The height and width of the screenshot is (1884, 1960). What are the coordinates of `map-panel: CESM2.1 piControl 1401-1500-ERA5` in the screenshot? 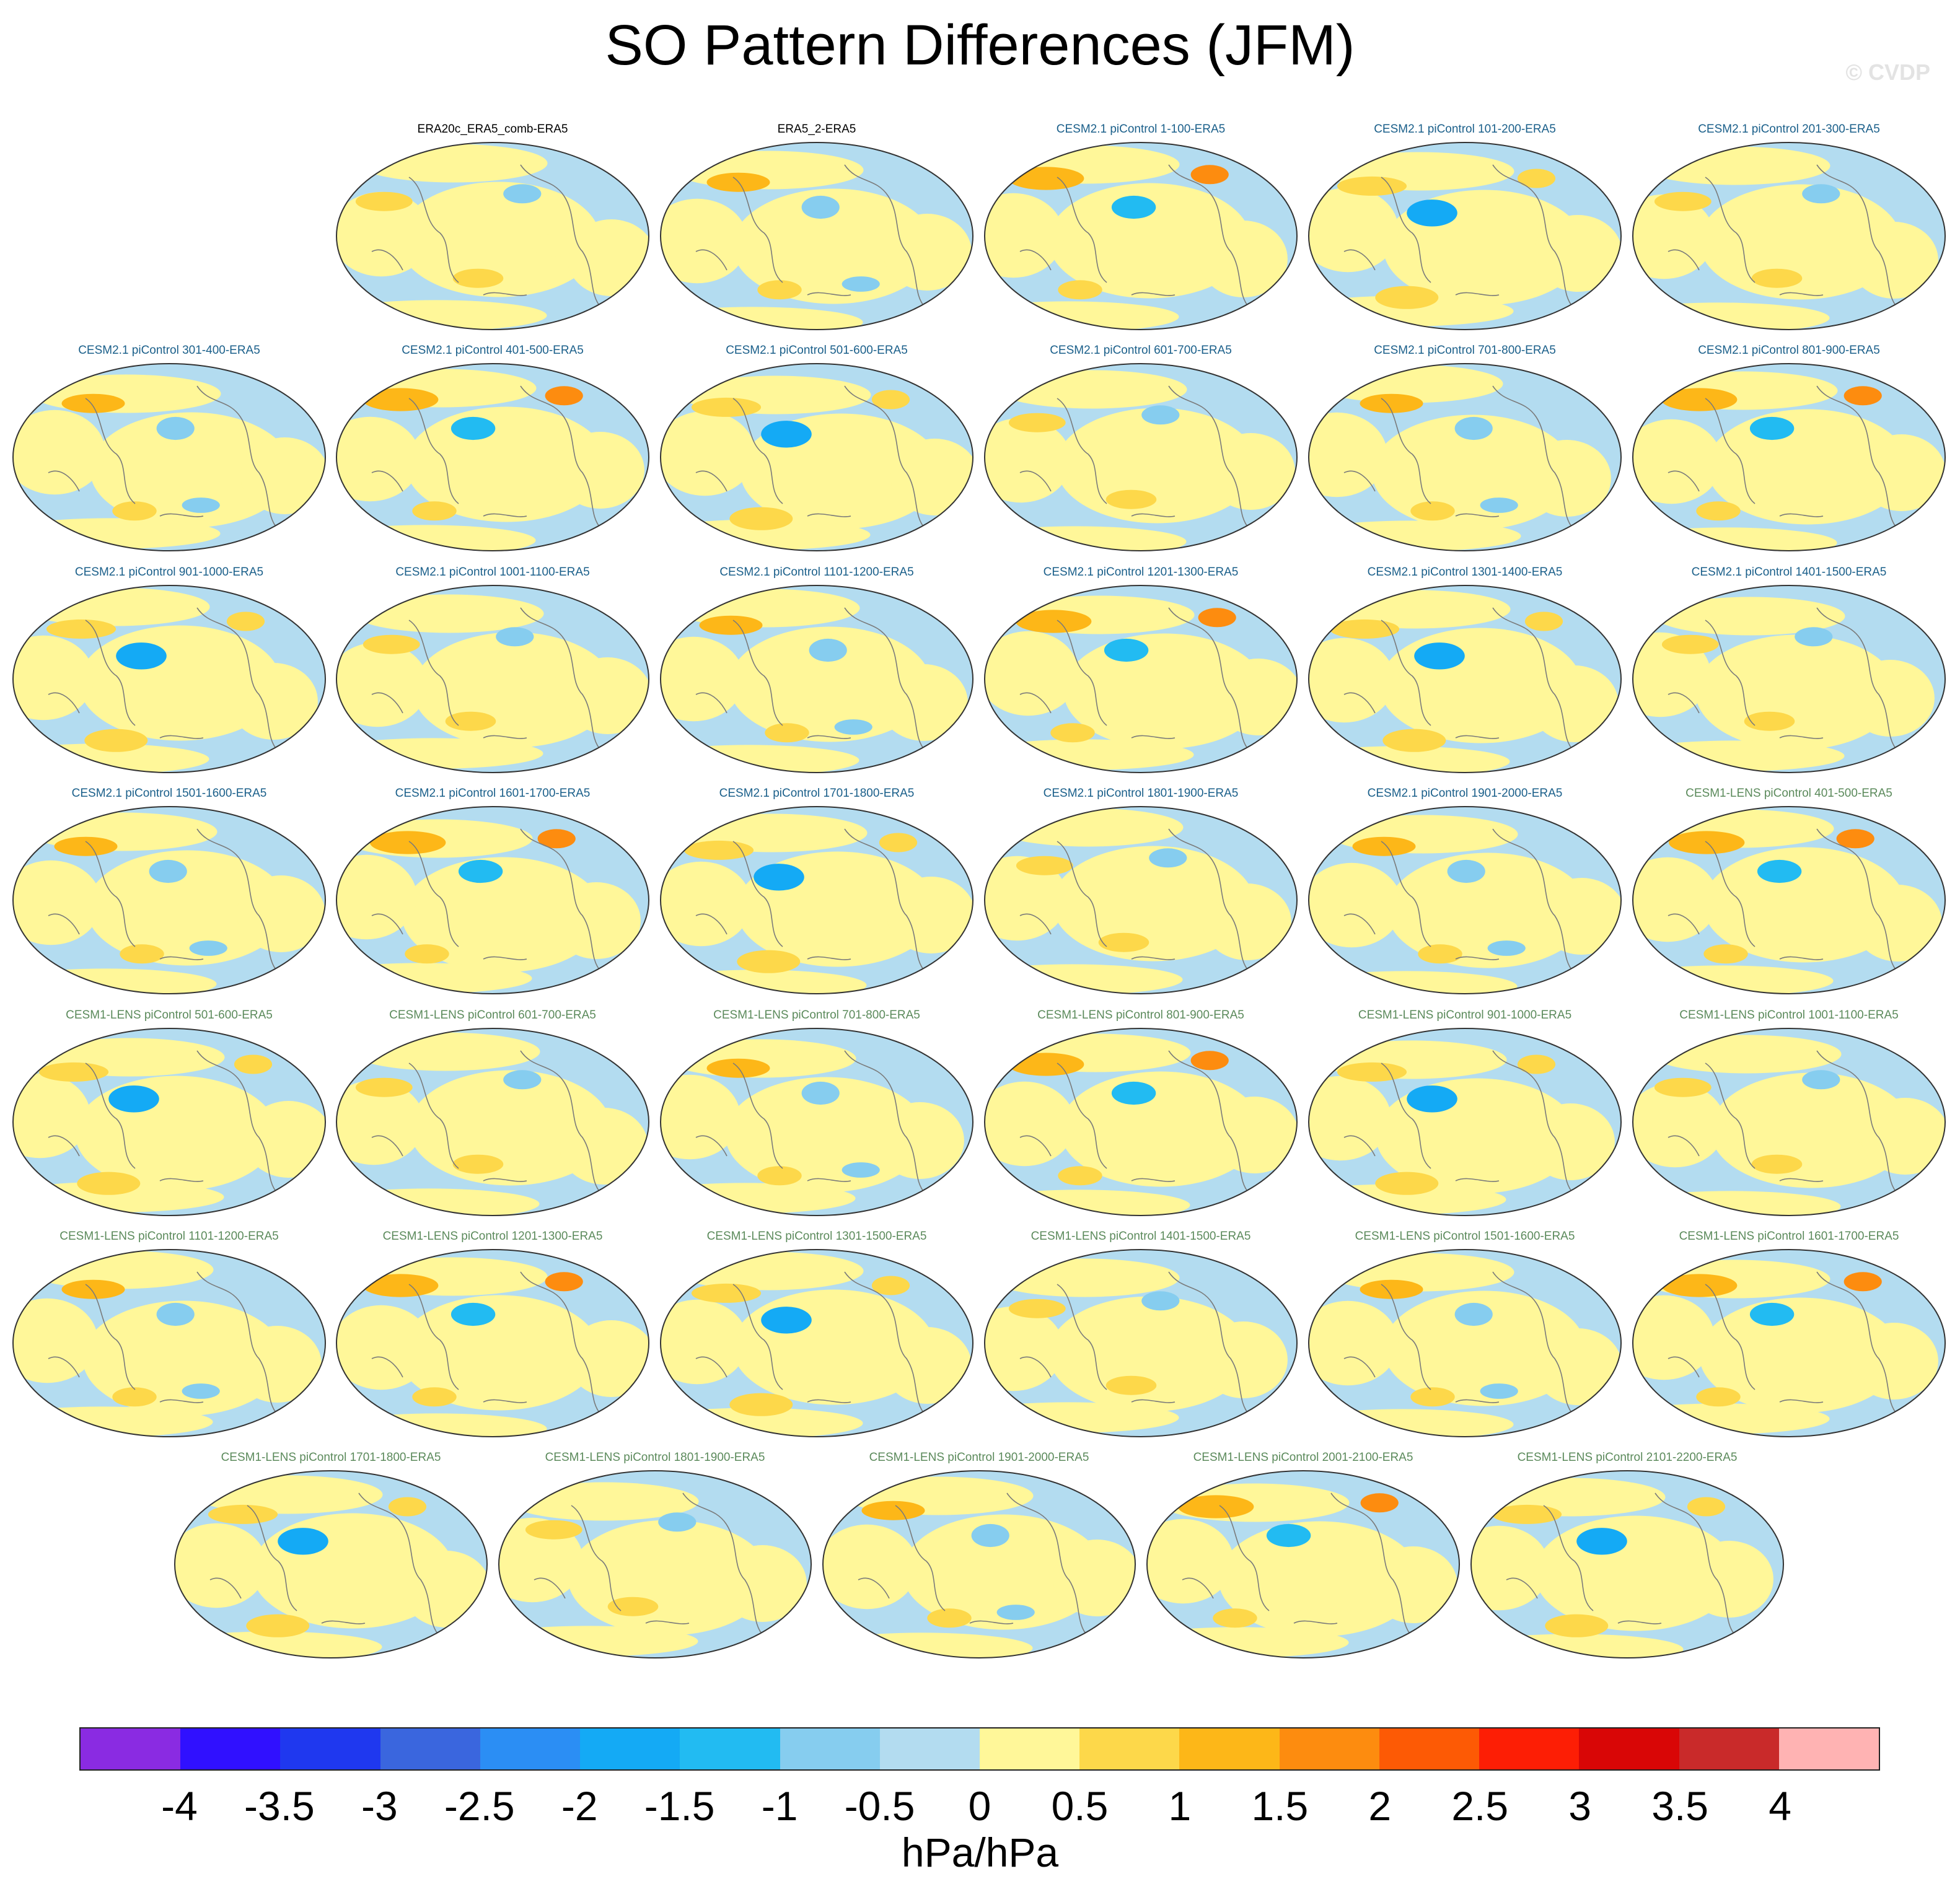 It's located at (1789, 669).